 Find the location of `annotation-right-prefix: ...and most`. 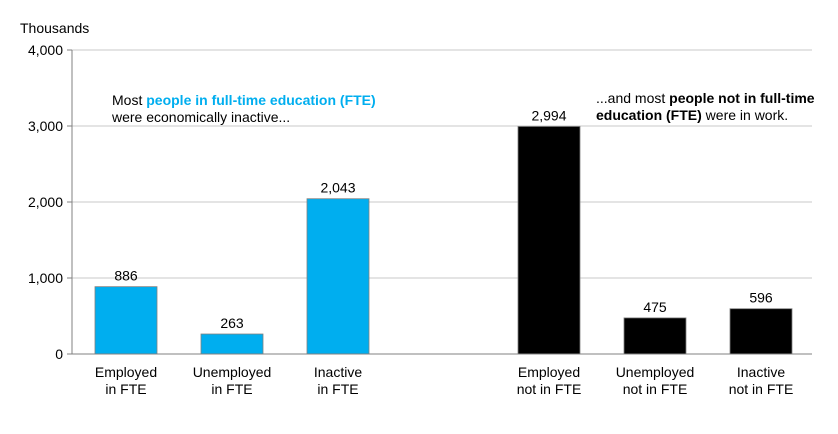

annotation-right-prefix: ...and most is located at coordinates (633, 98).